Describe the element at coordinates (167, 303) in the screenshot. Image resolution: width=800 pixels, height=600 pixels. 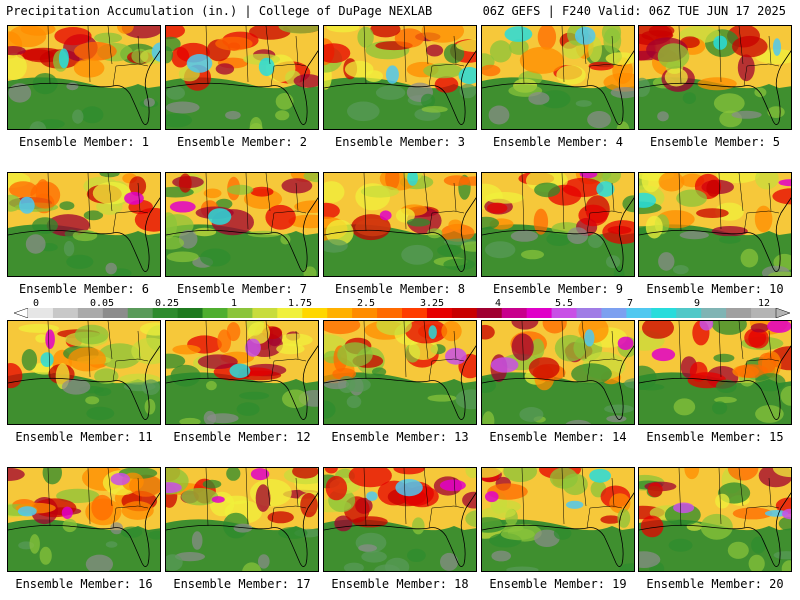
I see `colorbar-tick-label: 0.25` at that location.